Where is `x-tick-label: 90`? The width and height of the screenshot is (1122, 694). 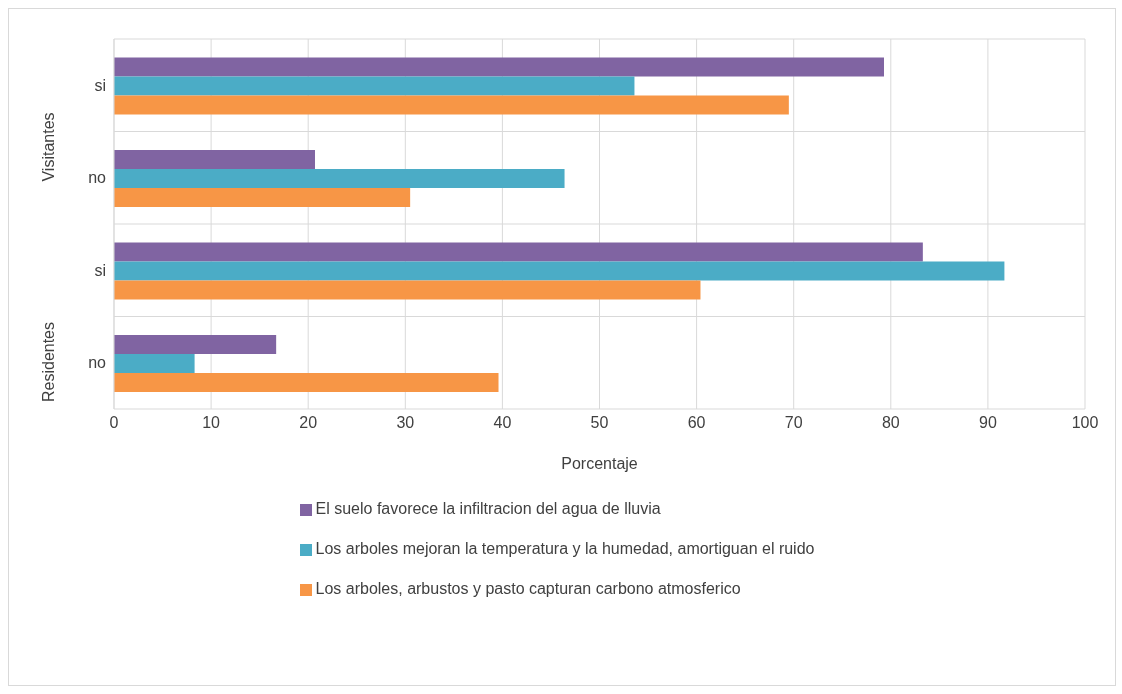
x-tick-label: 90 is located at coordinates (988, 423).